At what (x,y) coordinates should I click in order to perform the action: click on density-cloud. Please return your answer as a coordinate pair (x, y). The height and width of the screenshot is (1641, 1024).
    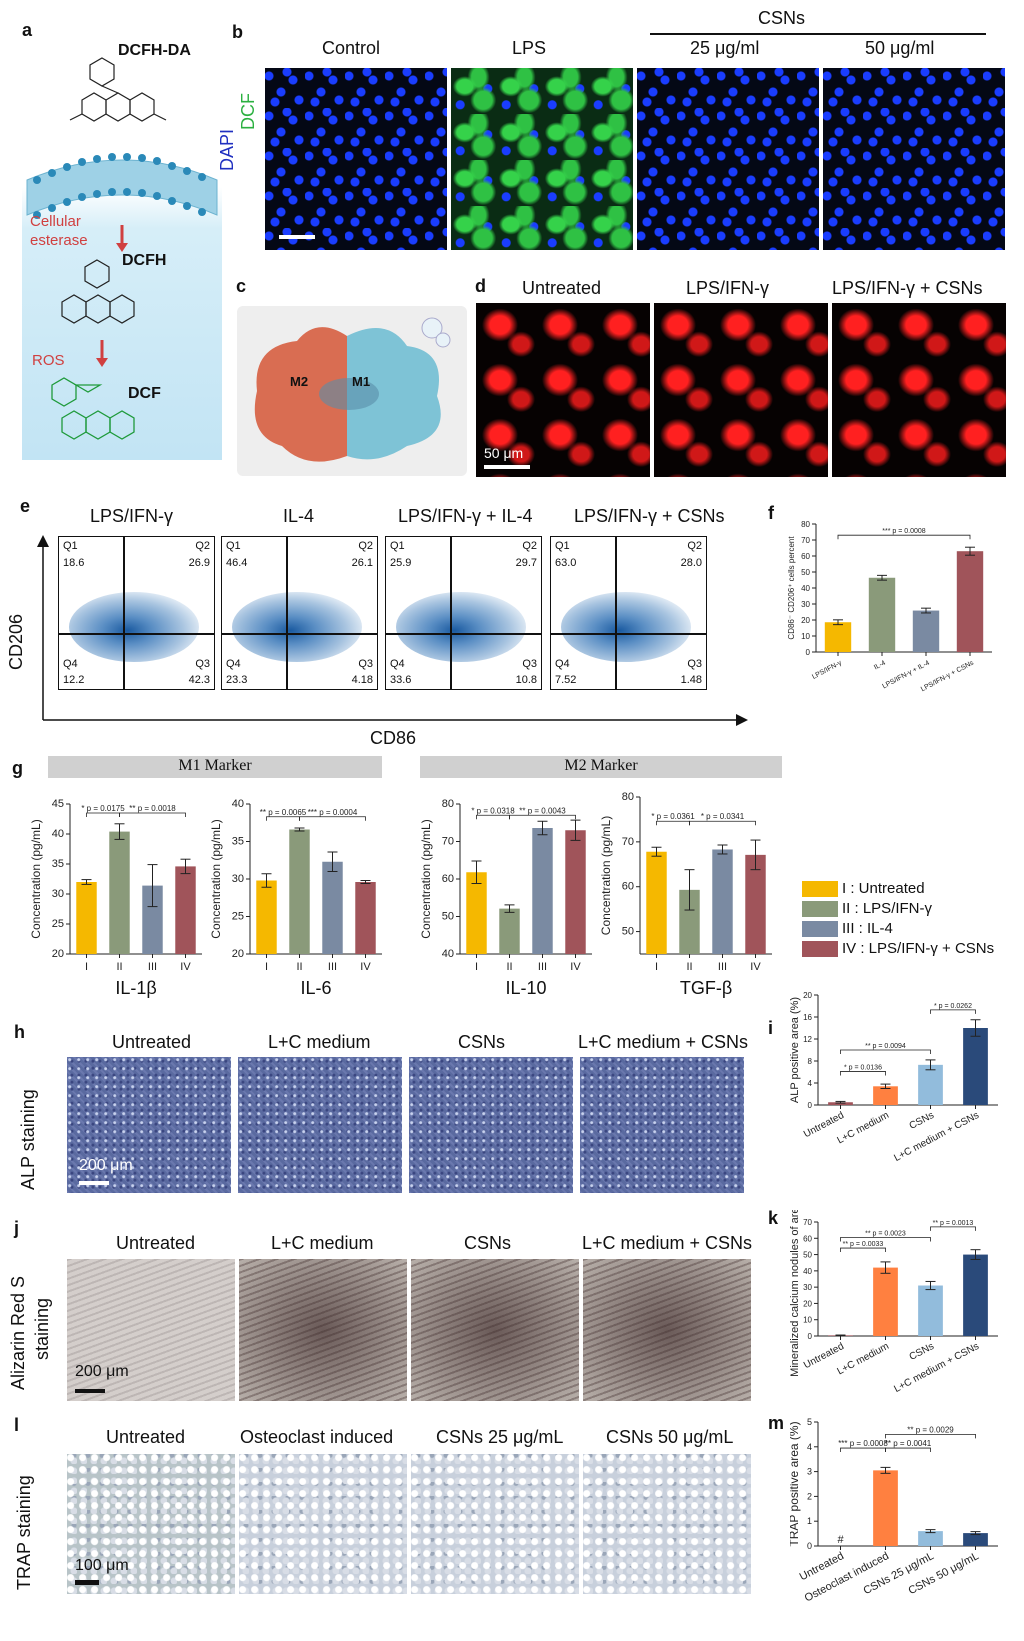
    Looking at the image, I should click on (461, 627).